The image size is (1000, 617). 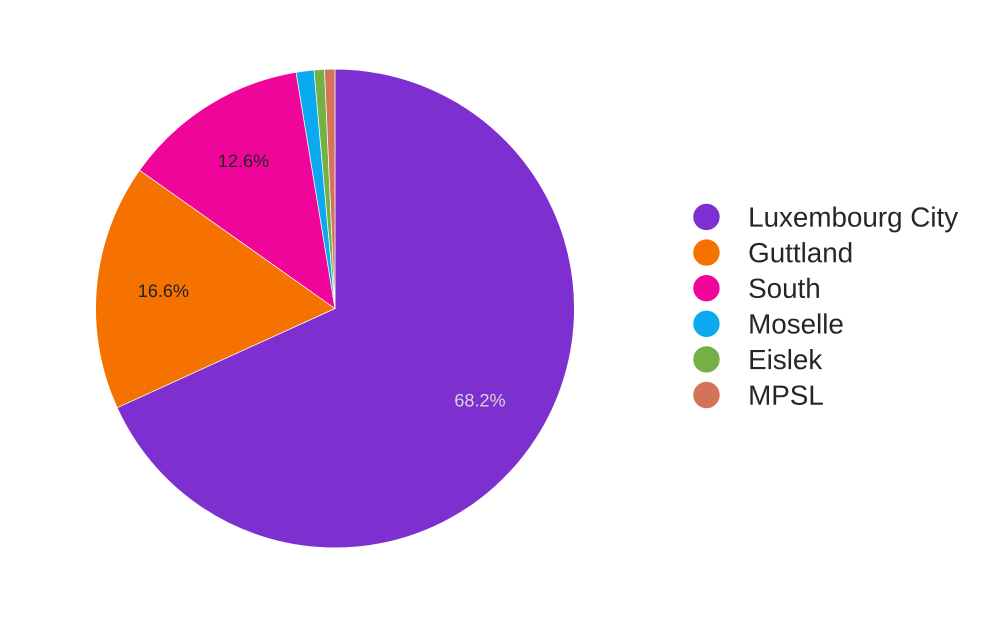 I want to click on legend-label: Moselle, so click(x=796, y=323).